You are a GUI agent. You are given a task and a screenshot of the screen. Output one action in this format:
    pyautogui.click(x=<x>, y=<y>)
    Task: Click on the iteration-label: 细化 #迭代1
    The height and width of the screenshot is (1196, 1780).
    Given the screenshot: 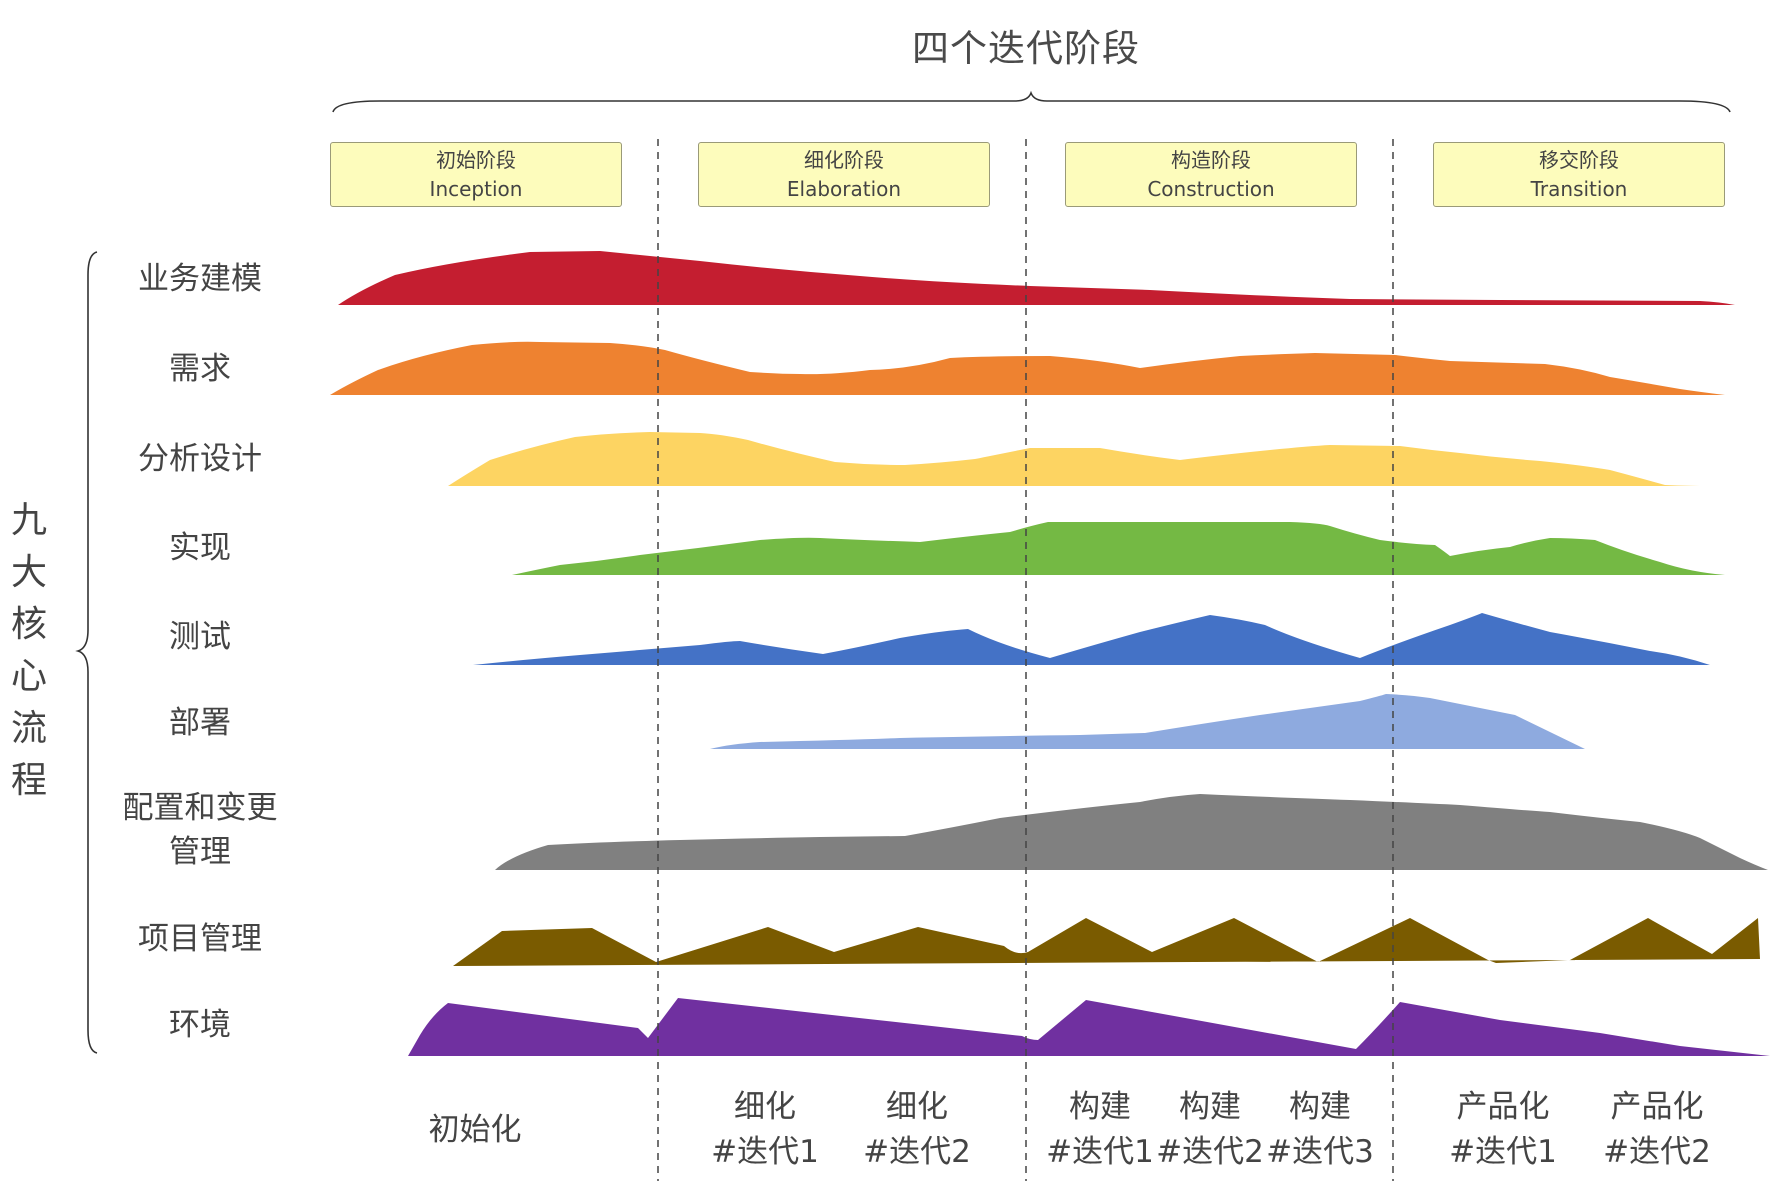 What is the action you would take?
    pyautogui.click(x=765, y=1129)
    